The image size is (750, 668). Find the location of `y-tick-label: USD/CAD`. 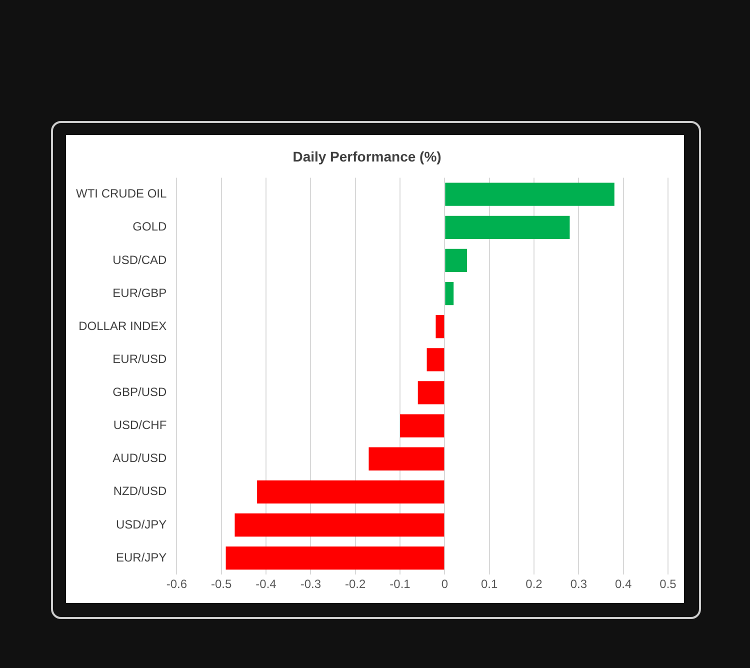

y-tick-label: USD/CAD is located at coordinates (139, 259).